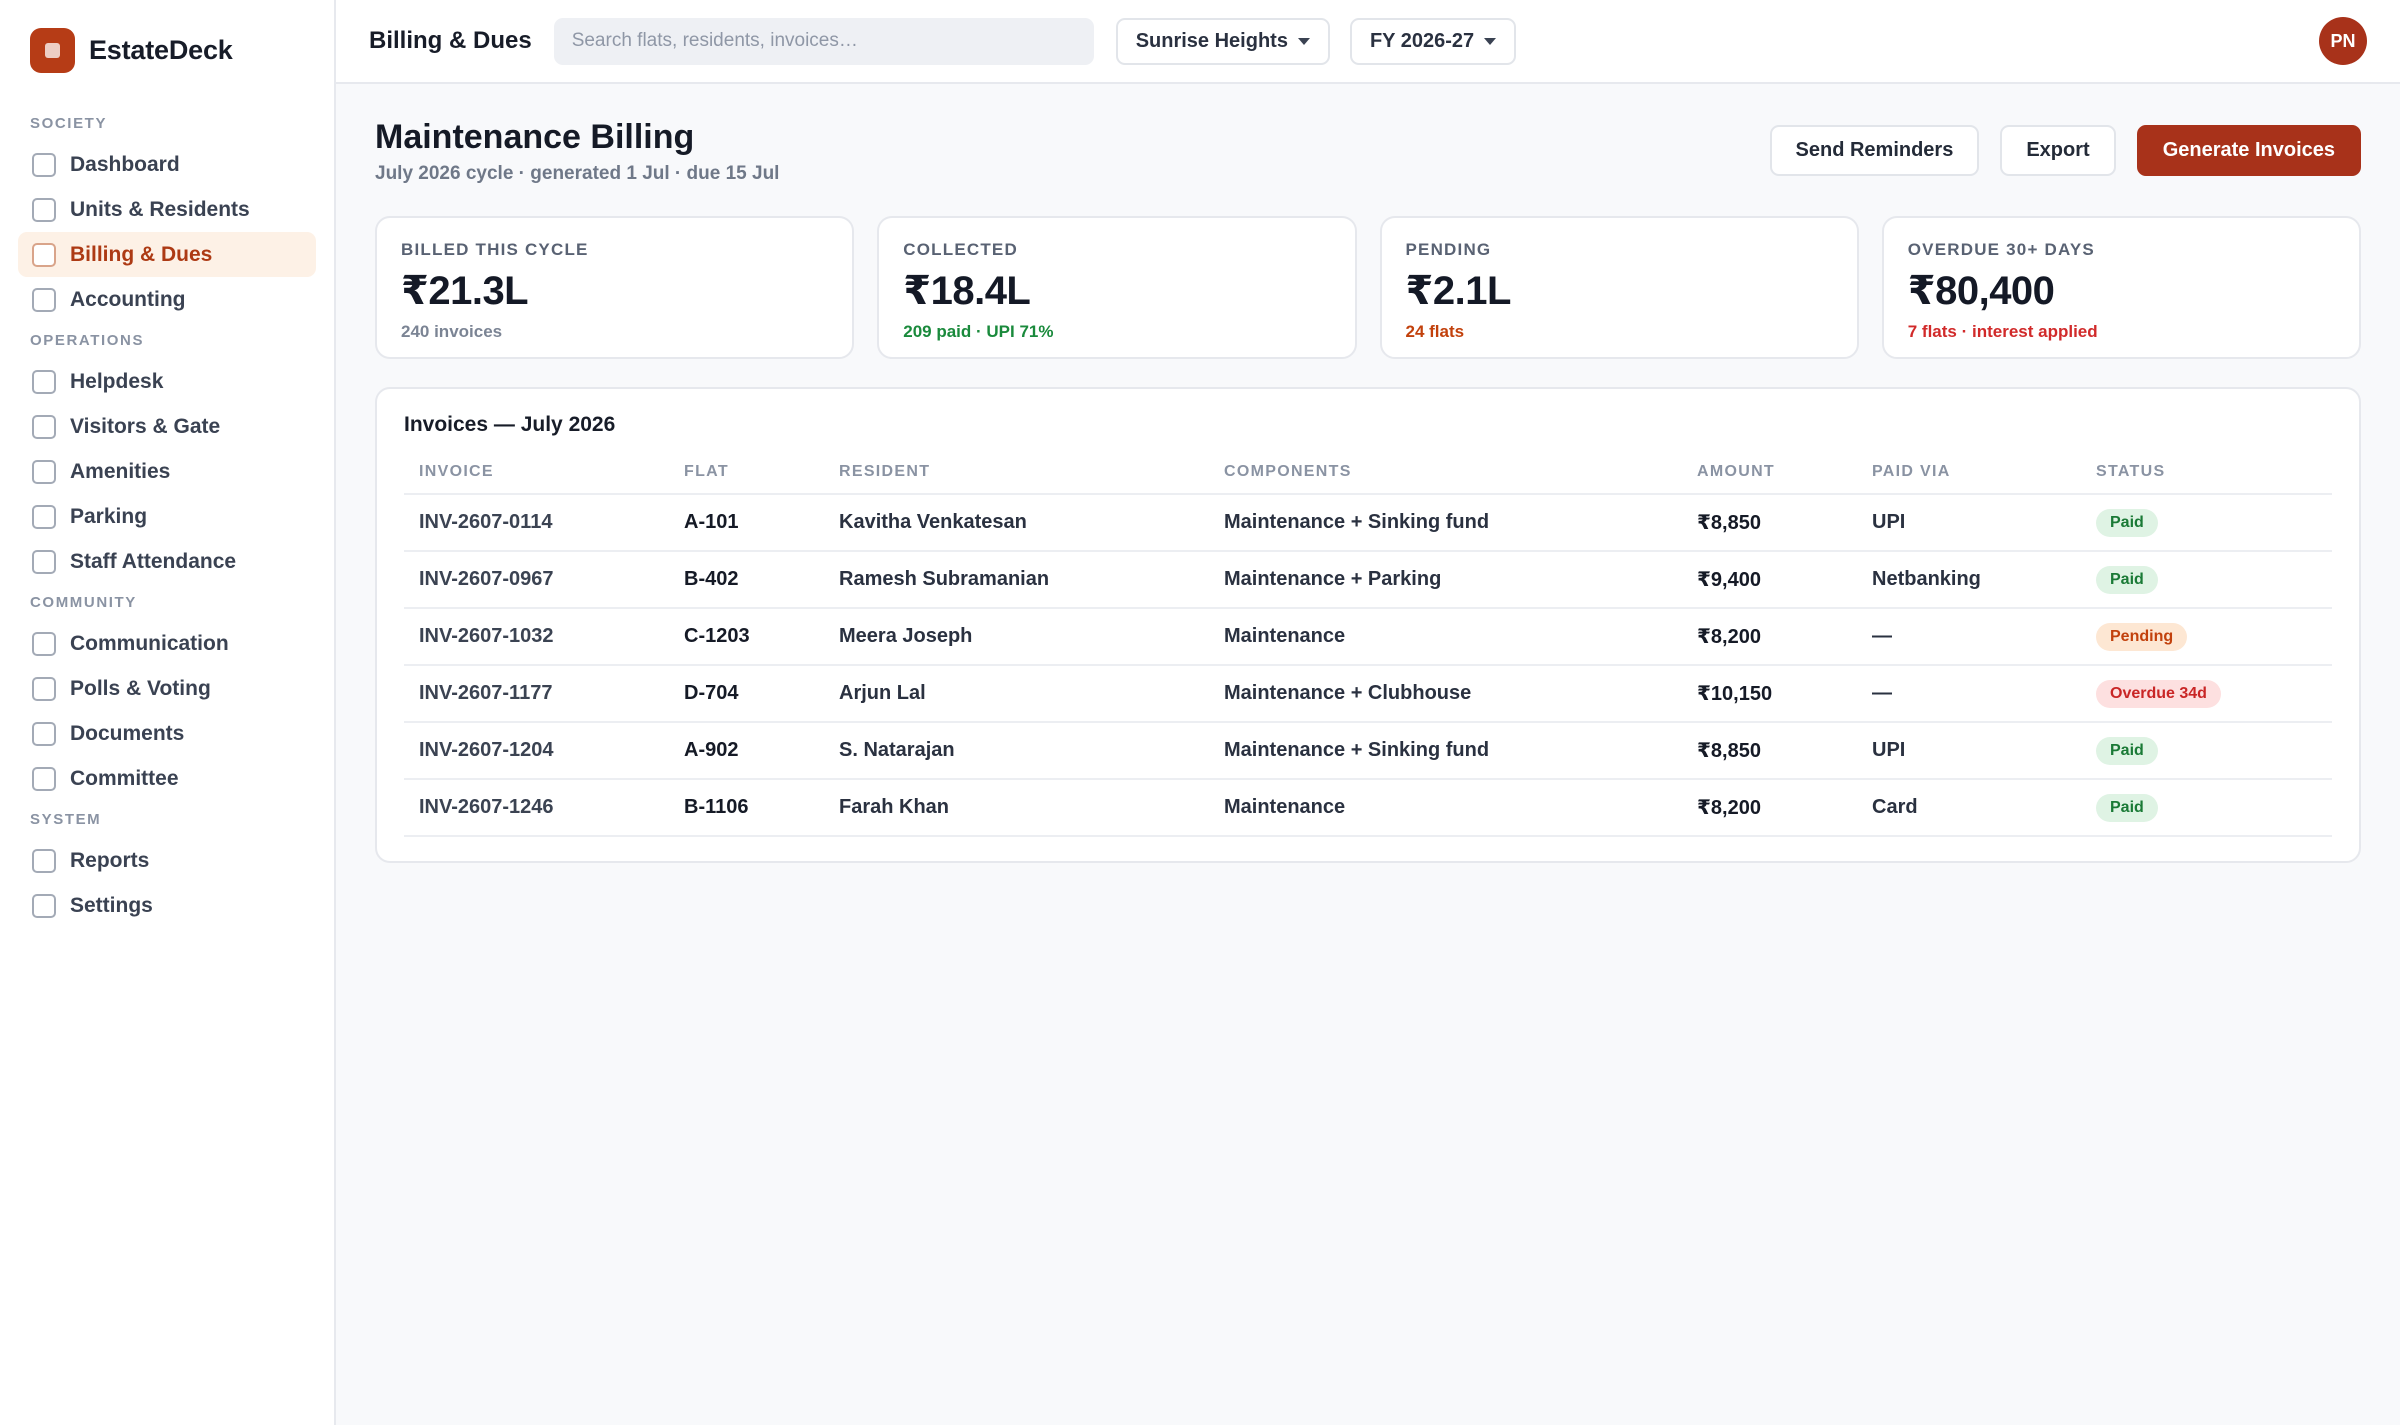 This screenshot has width=2400, height=1425. Describe the element at coordinates (2058, 150) in the screenshot. I see `export-button: Export` at that location.